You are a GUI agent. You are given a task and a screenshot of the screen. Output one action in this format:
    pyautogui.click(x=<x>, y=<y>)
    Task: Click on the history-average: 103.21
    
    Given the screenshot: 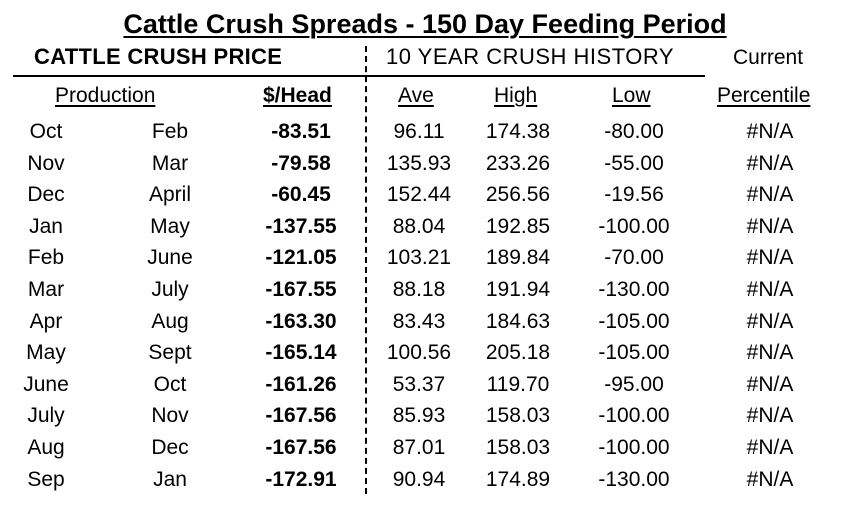 What is the action you would take?
    pyautogui.click(x=419, y=258)
    